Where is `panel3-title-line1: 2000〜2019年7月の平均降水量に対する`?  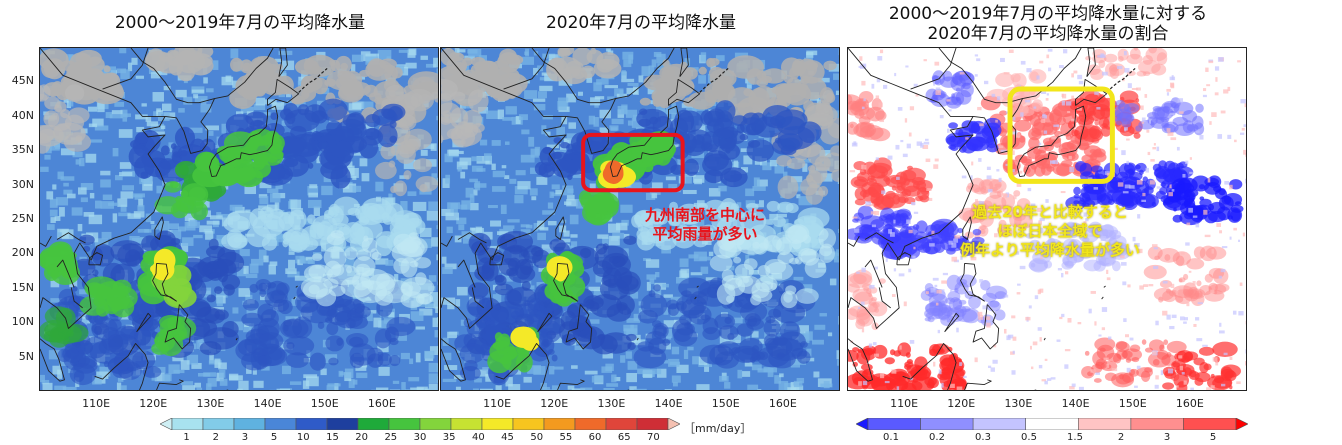 panel3-title-line1: 2000〜2019年7月の平均降水量に対する is located at coordinates (1048, 14).